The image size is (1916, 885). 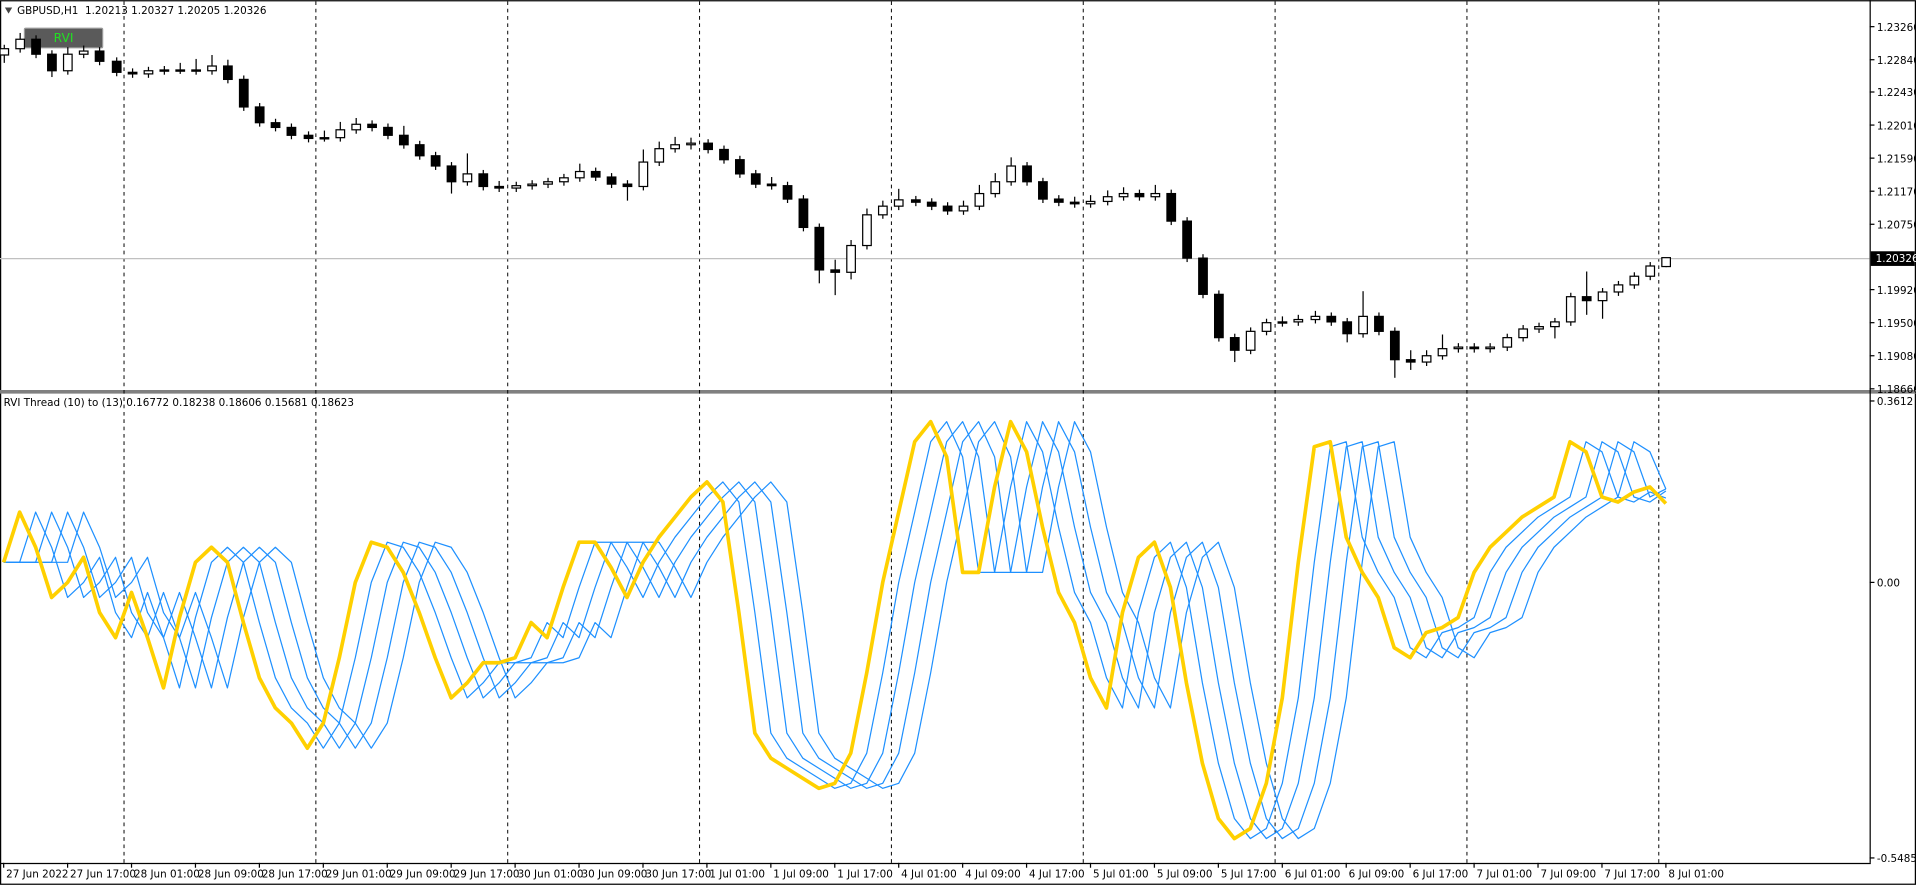 What do you see at coordinates (1249, 874) in the screenshot?
I see `x-tick-label: 5 Jul 17:00` at bounding box center [1249, 874].